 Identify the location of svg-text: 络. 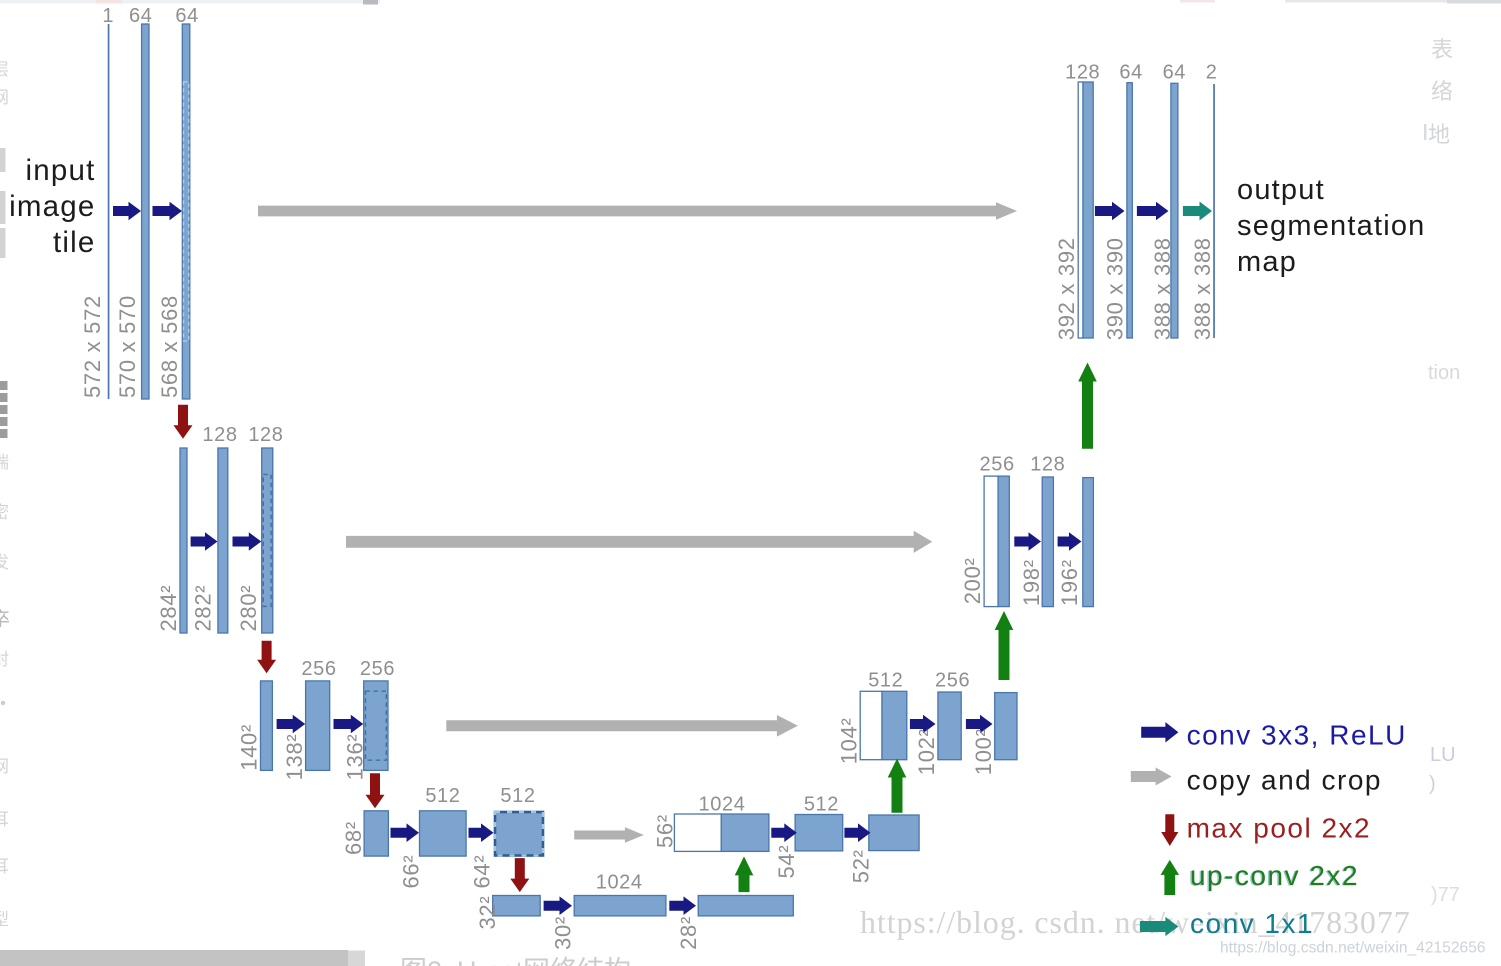
(1442, 91).